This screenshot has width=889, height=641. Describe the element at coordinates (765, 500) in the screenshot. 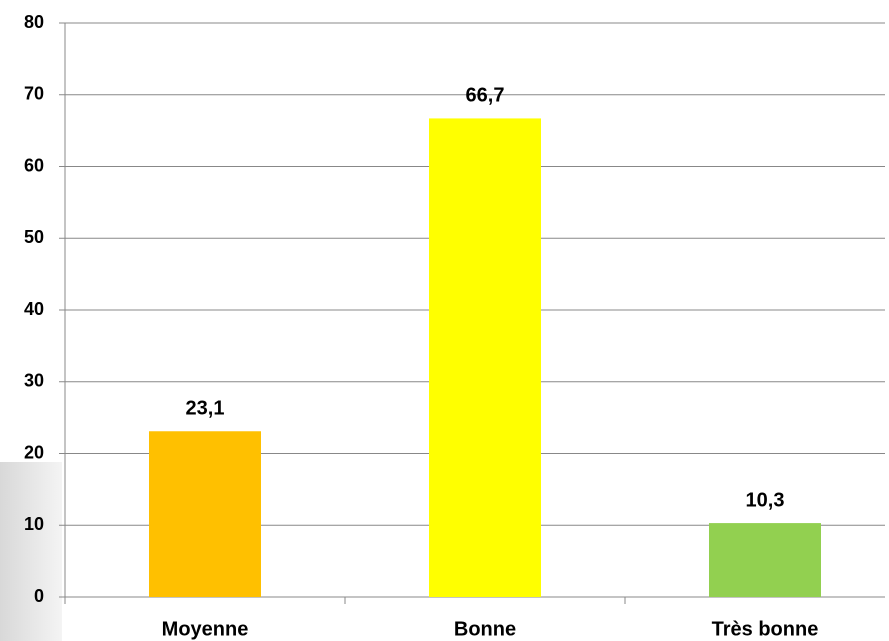

I see `data-label: 10,3` at that location.